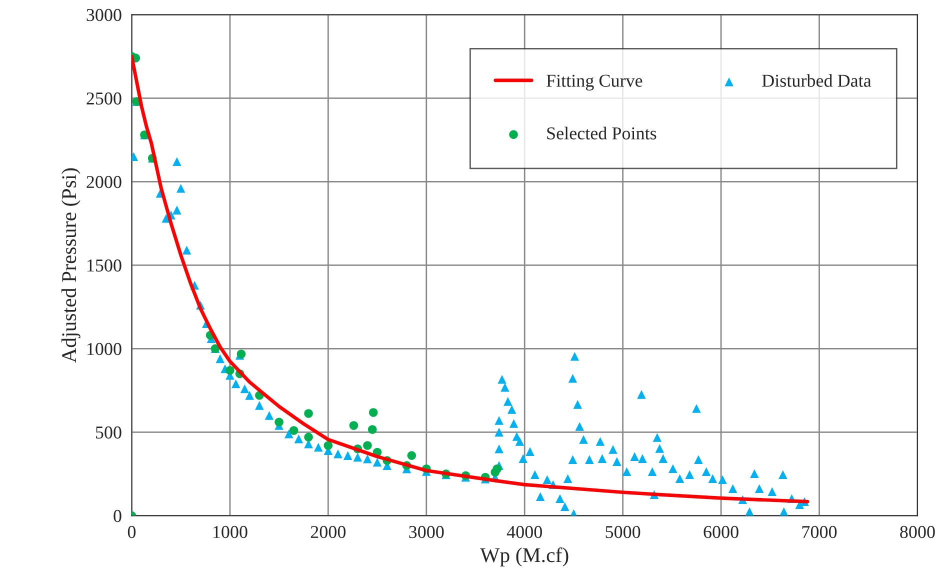 The width and height of the screenshot is (941, 586). What do you see at coordinates (601, 133) in the screenshot?
I see `legend-label: Selected Points` at bounding box center [601, 133].